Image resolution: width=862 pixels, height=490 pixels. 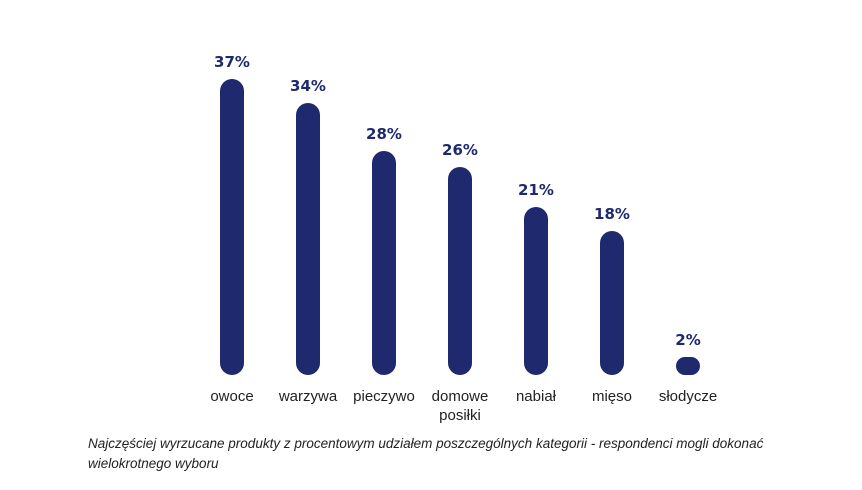 I want to click on category-label-1: warzywa, so click(x=308, y=396).